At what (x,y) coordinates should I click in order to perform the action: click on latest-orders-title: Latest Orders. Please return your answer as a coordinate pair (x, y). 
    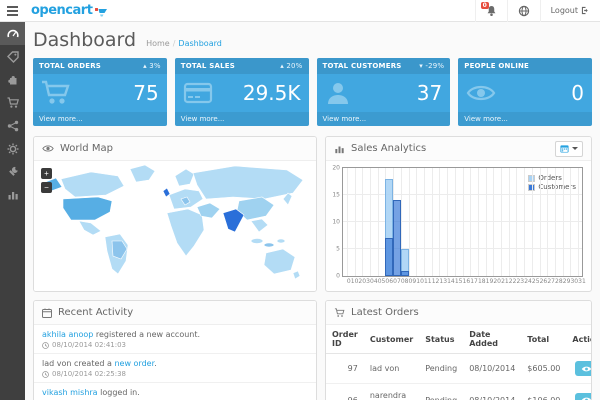
    Looking at the image, I should click on (385, 312).